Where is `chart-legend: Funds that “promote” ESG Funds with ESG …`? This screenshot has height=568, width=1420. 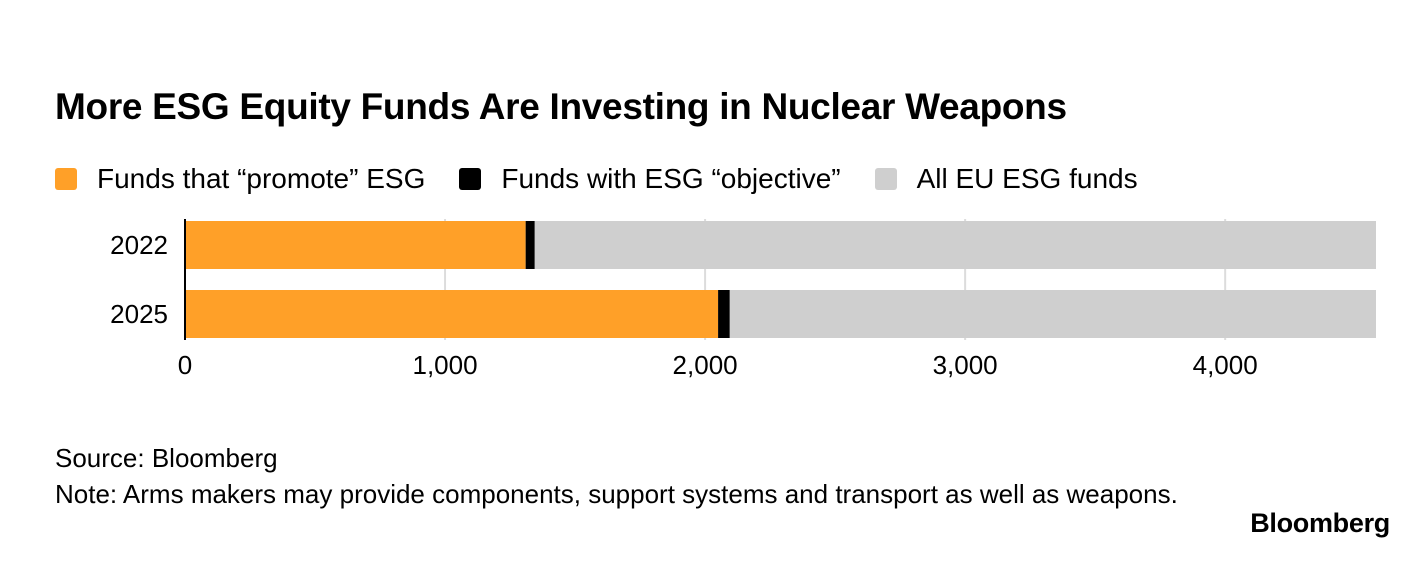 chart-legend: Funds that “promote” ESG Funds with ESG … is located at coordinates (613, 179).